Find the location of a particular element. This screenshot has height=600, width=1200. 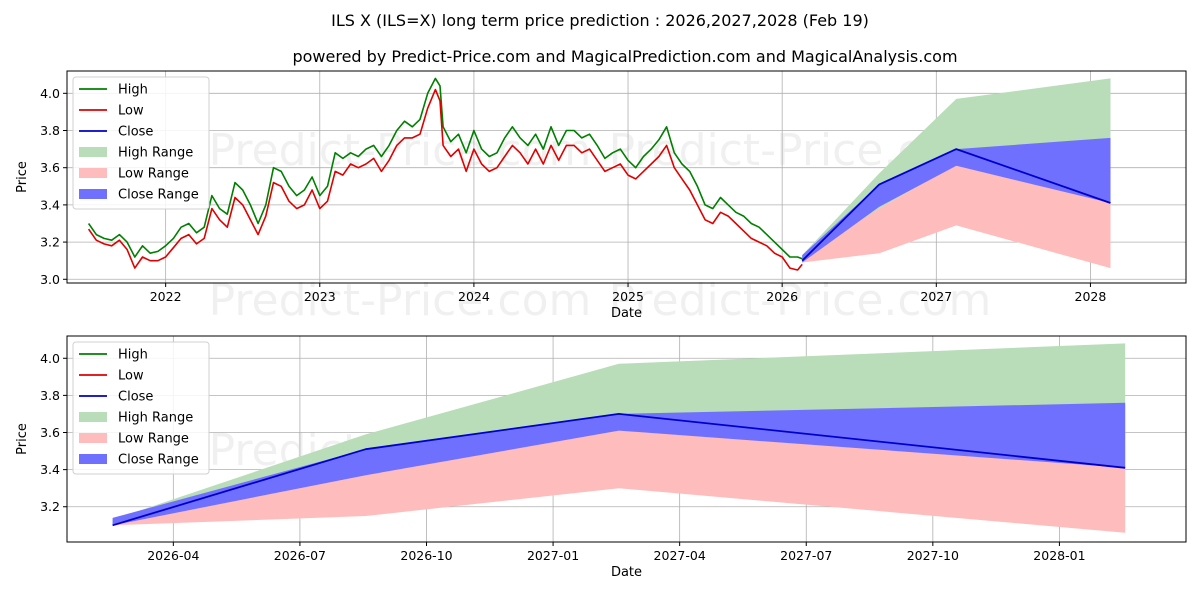

x-tick-label: 2026-07 is located at coordinates (300, 555).